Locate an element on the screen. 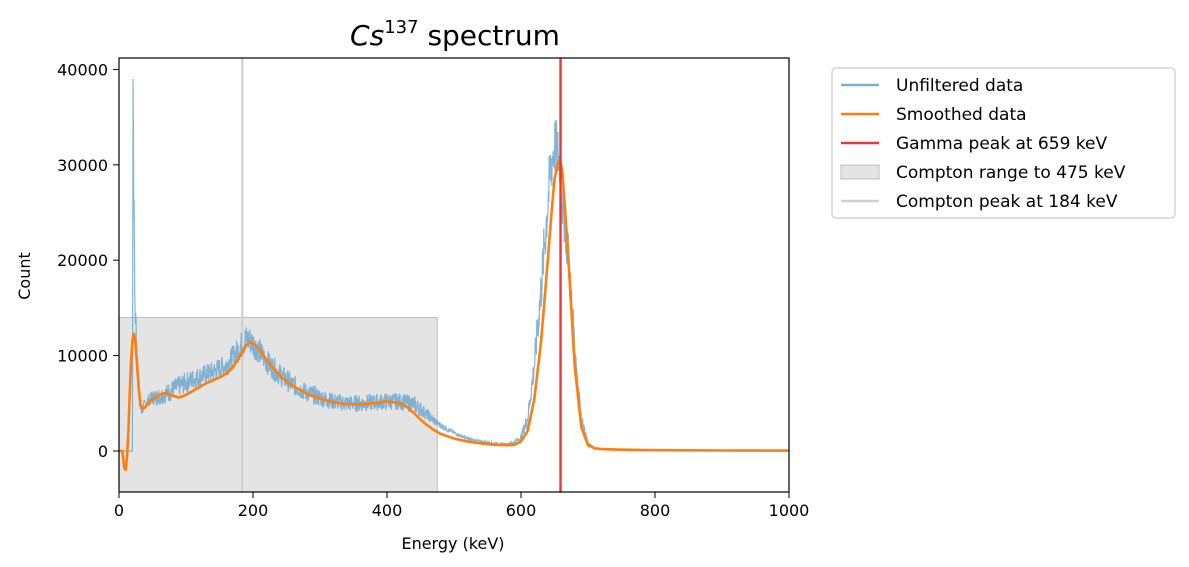  legend-label: Compton peak at 184 keV is located at coordinates (1007, 202).